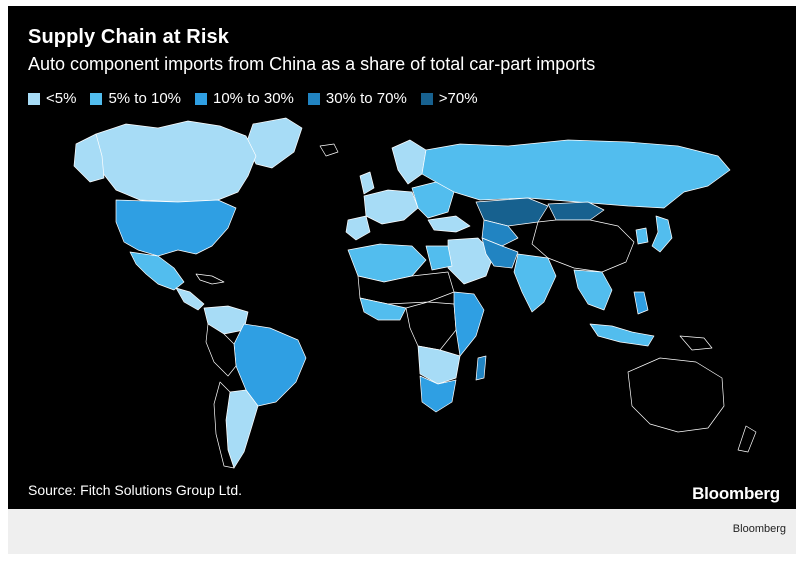  Describe the element at coordinates (358, 228) in the screenshot. I see `iberia-region` at that location.